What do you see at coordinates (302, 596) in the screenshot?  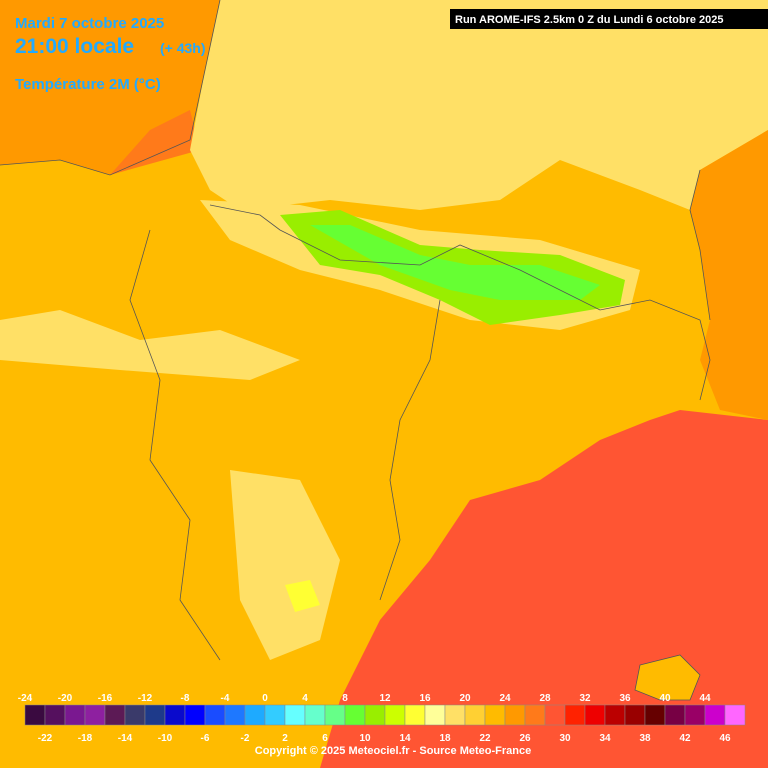 I see `land-hot` at bounding box center [302, 596].